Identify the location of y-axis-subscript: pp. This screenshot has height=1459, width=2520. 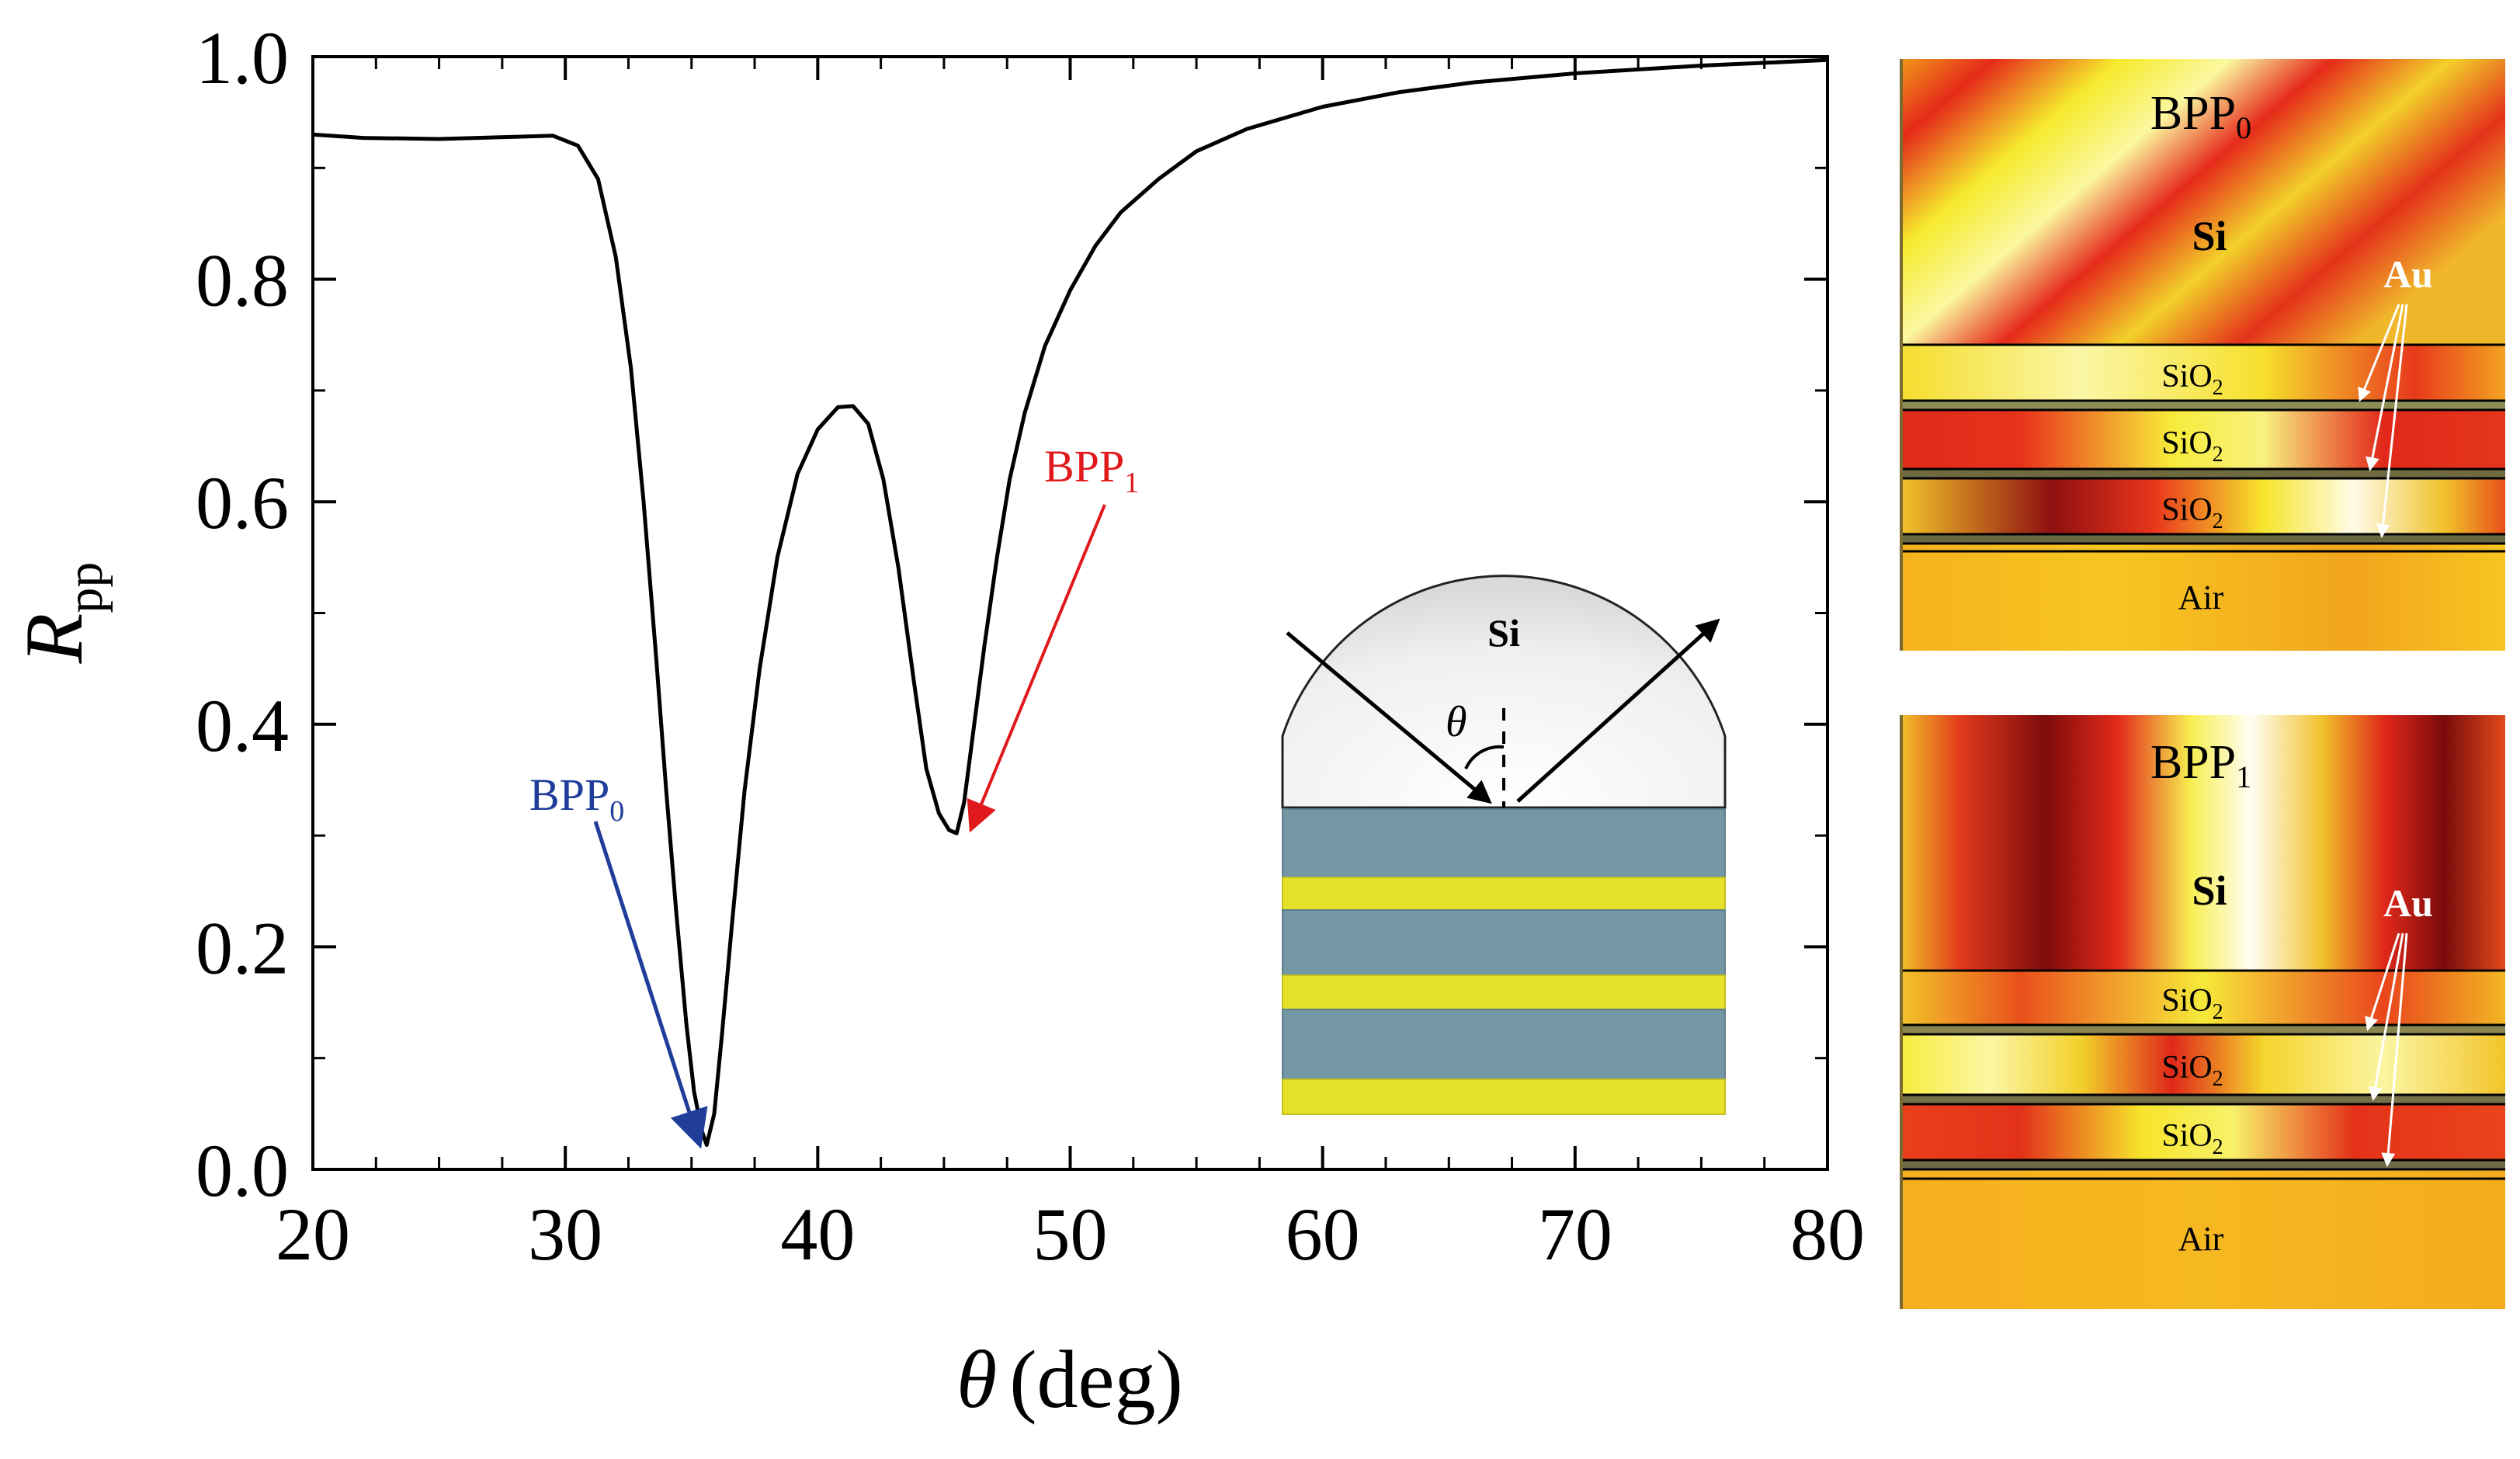
(85, 588).